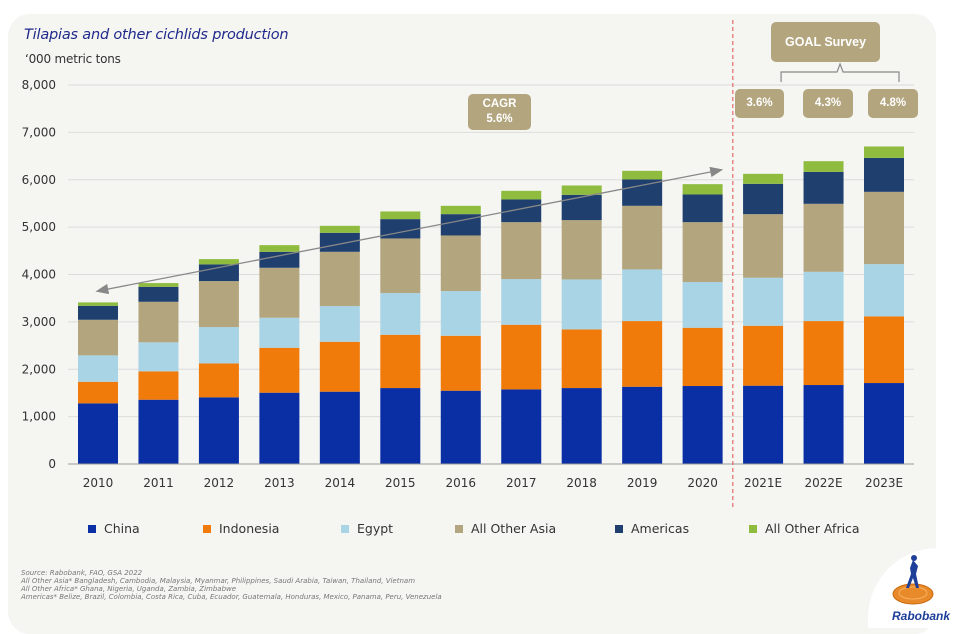 The width and height of the screenshot is (955, 634). Describe the element at coordinates (823, 483) in the screenshot. I see `x-tick-label: 2022E` at that location.